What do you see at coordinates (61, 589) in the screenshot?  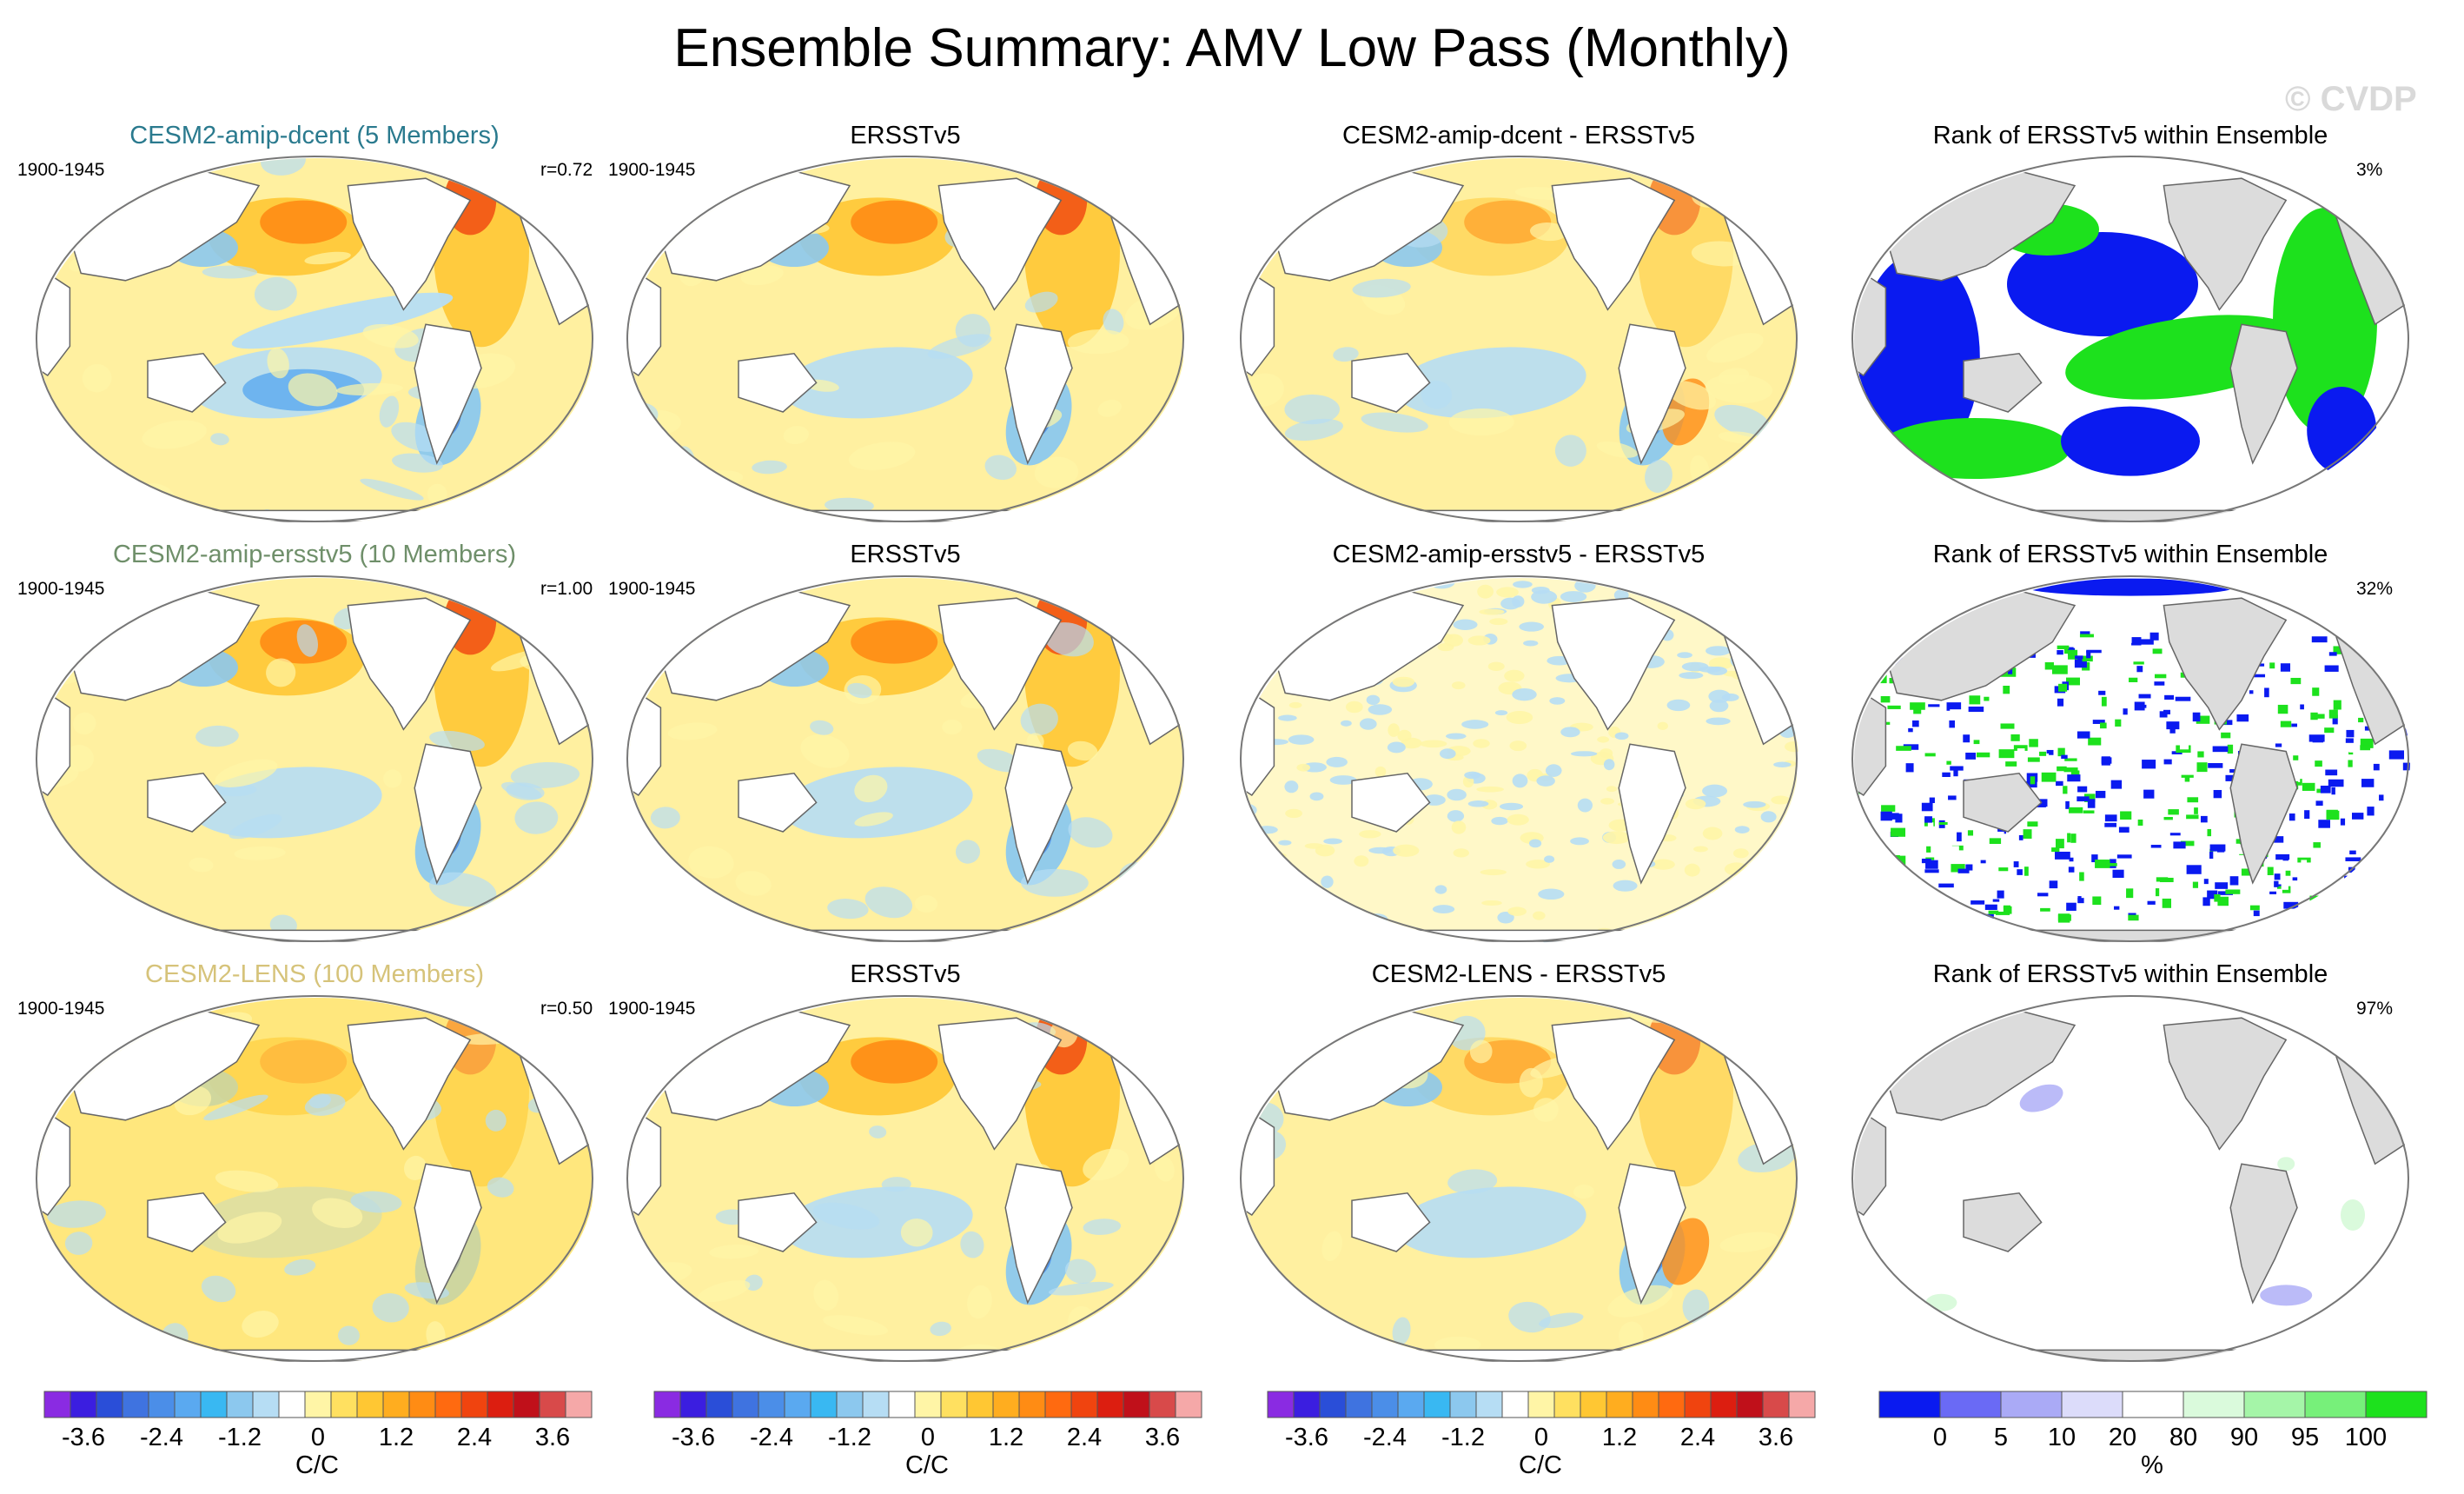 I see `period-label: 1900-1945` at bounding box center [61, 589].